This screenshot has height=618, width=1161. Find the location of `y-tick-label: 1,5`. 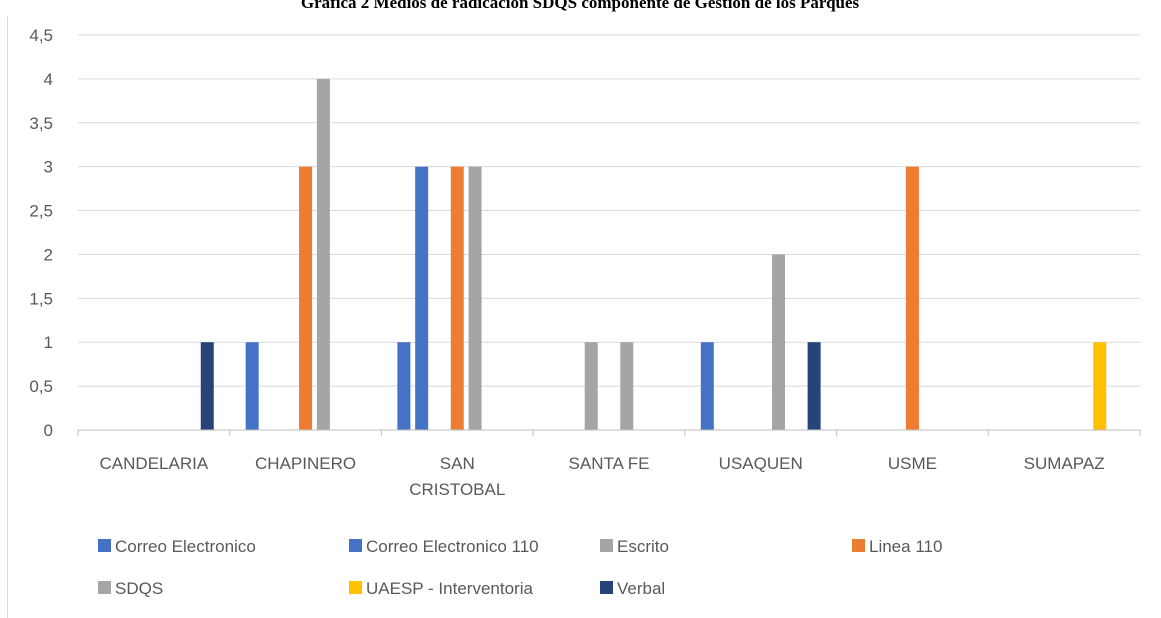

y-tick-label: 1,5 is located at coordinates (41, 298).